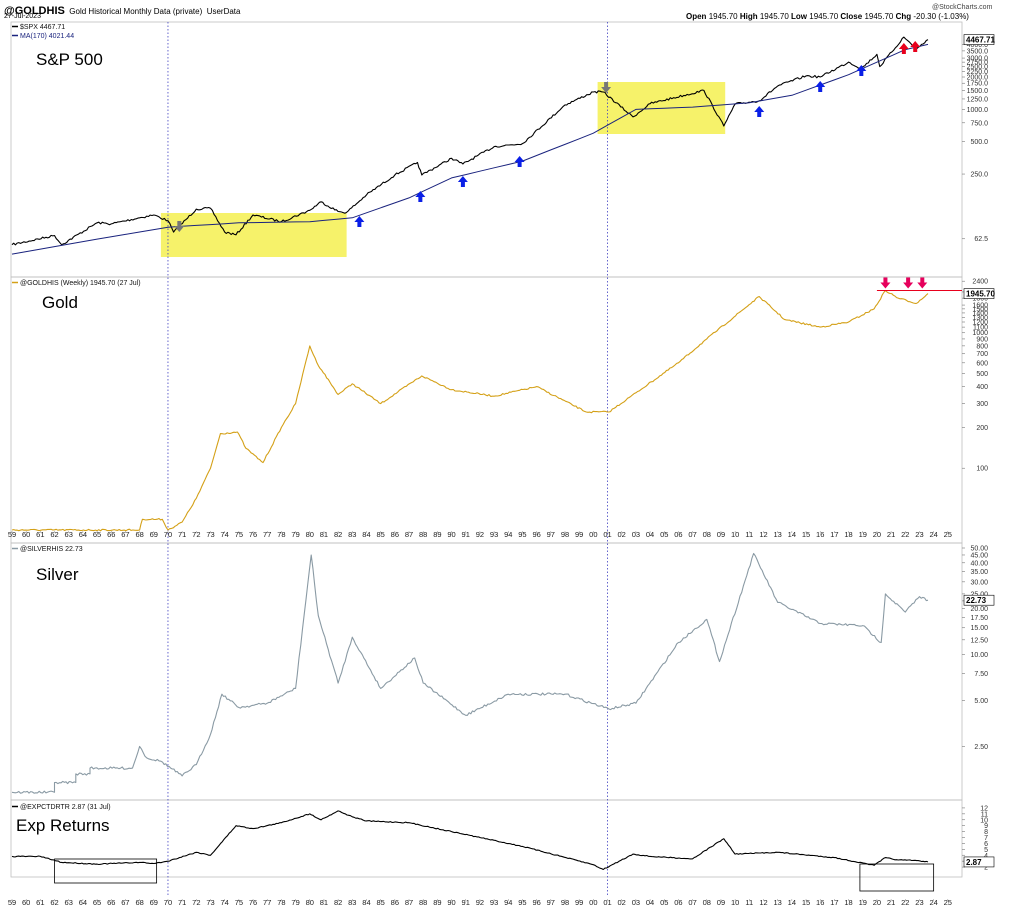  Describe the element at coordinates (692, 902) in the screenshot. I see `x-tick-label: 07` at that location.